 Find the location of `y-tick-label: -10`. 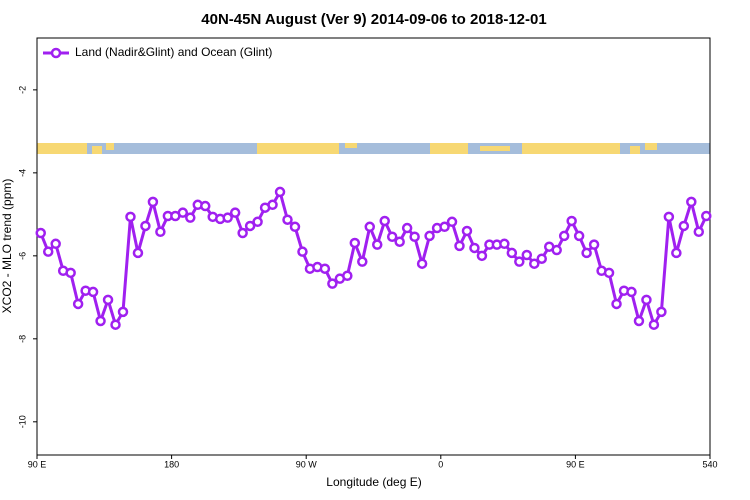

y-tick-label: -10 is located at coordinates (22, 421).